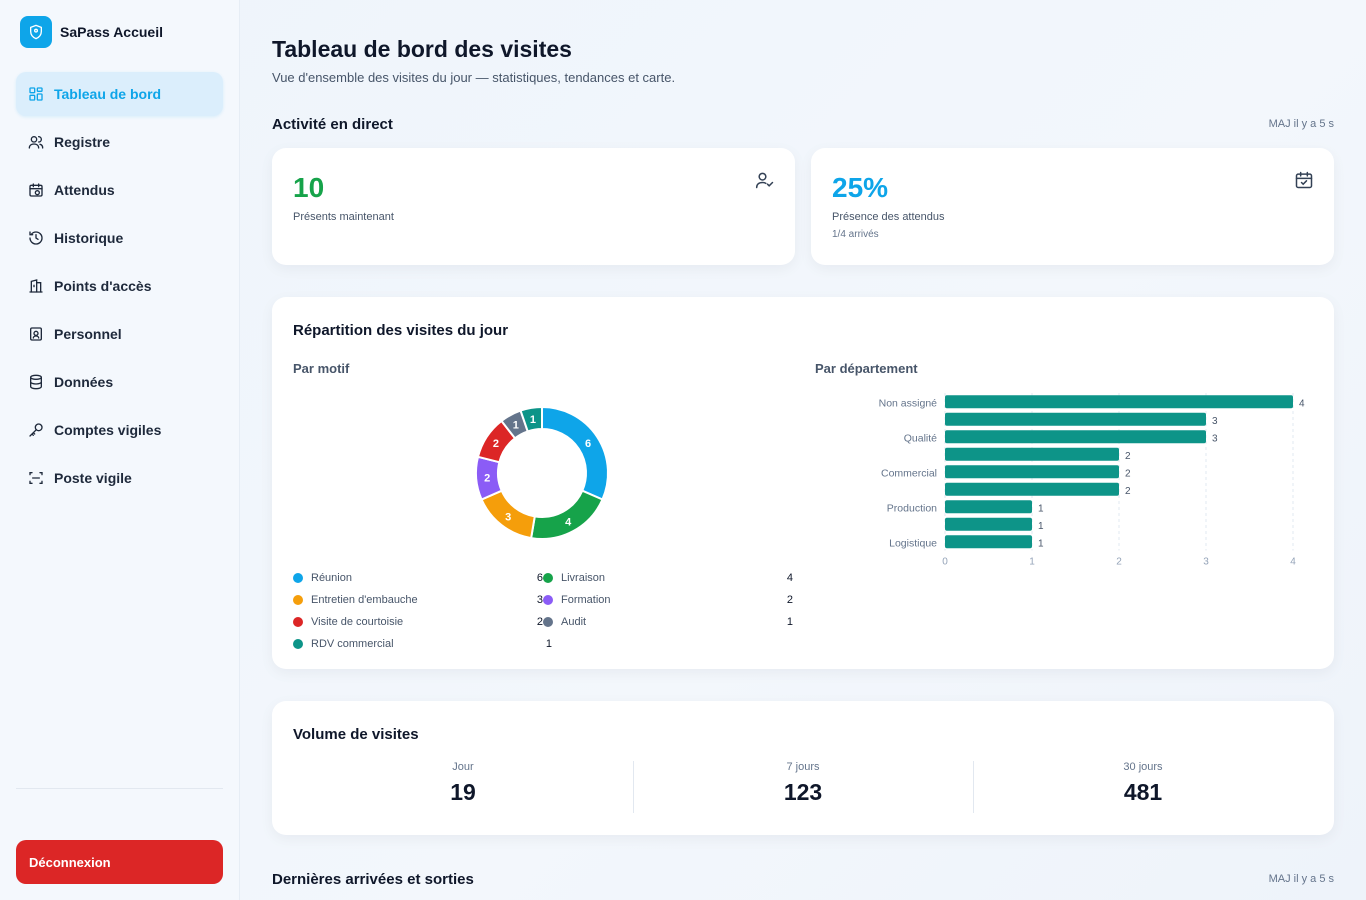 This screenshot has height=900, width=1366. I want to click on recent-movements-title: Dernières arrivées et sorties, so click(373, 879).